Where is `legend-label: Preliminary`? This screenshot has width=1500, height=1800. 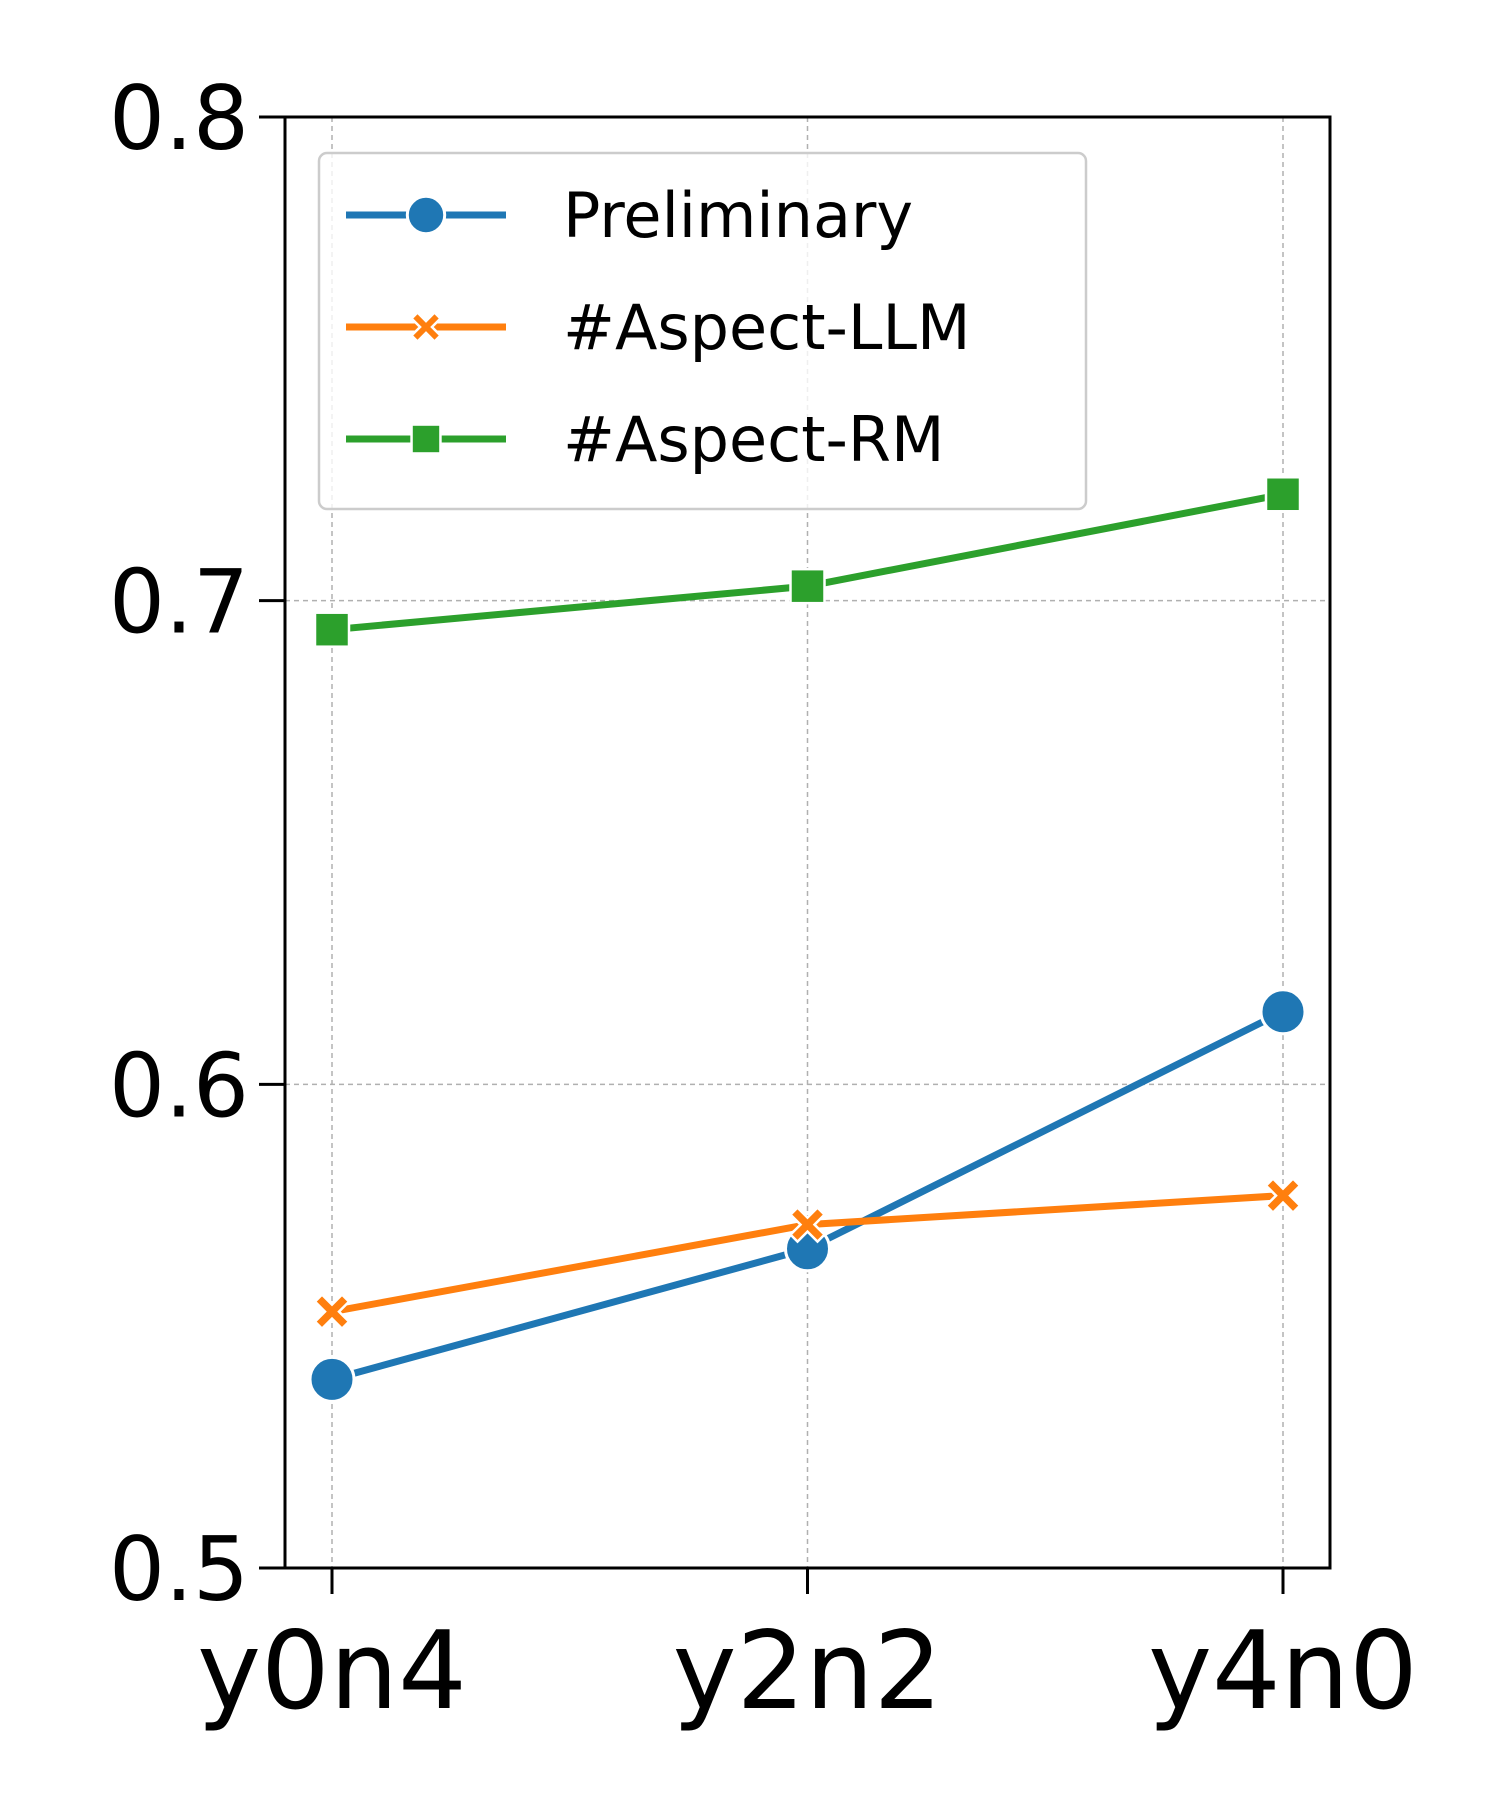 legend-label: Preliminary is located at coordinates (738, 215).